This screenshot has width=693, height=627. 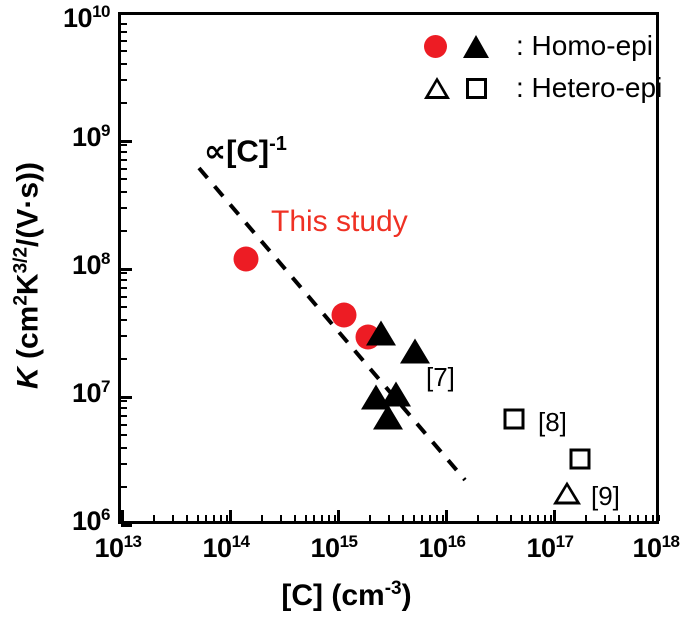 What do you see at coordinates (552, 422) in the screenshot?
I see `annotation-ref-8: [8]` at bounding box center [552, 422].